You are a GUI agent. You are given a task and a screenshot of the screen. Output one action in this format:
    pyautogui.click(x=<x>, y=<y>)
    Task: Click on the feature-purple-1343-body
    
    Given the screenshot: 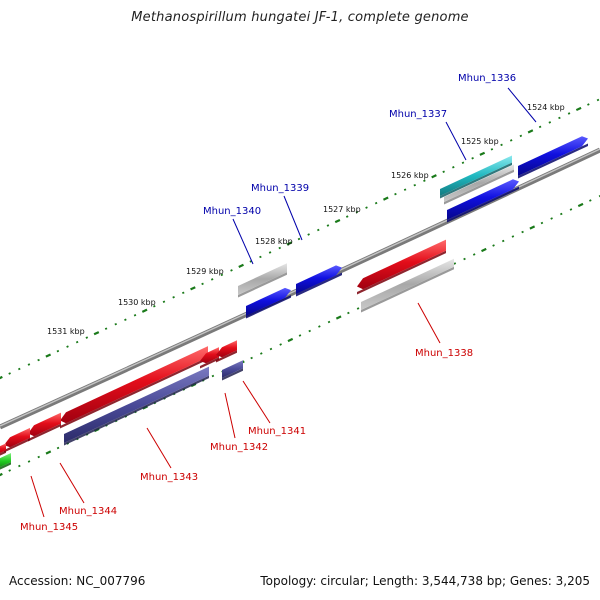 What is the action you would take?
    pyautogui.click(x=136, y=404)
    